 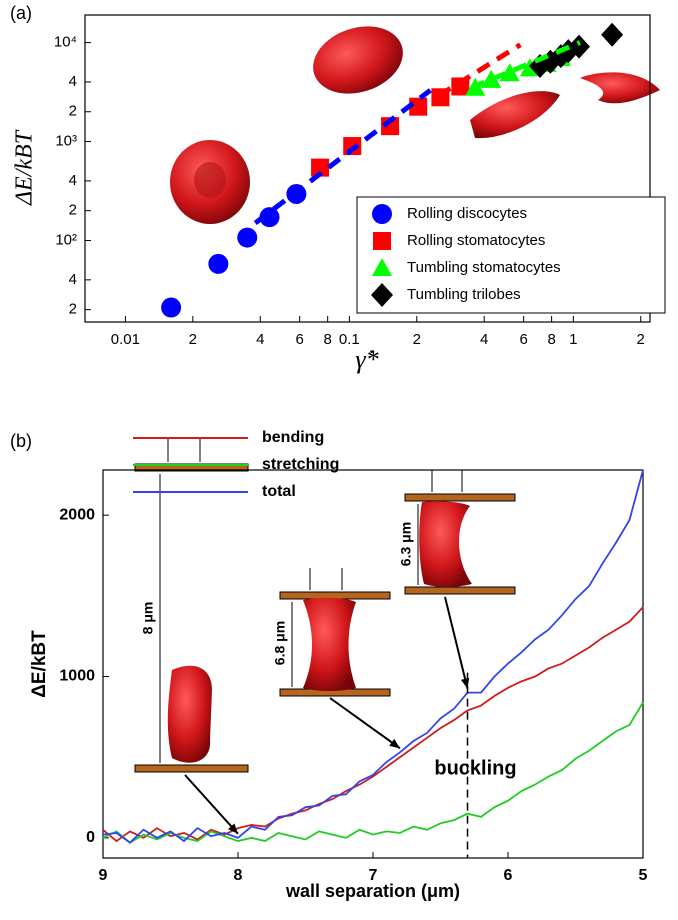 What do you see at coordinates (511, 255) in the screenshot?
I see `legend-box` at bounding box center [511, 255].